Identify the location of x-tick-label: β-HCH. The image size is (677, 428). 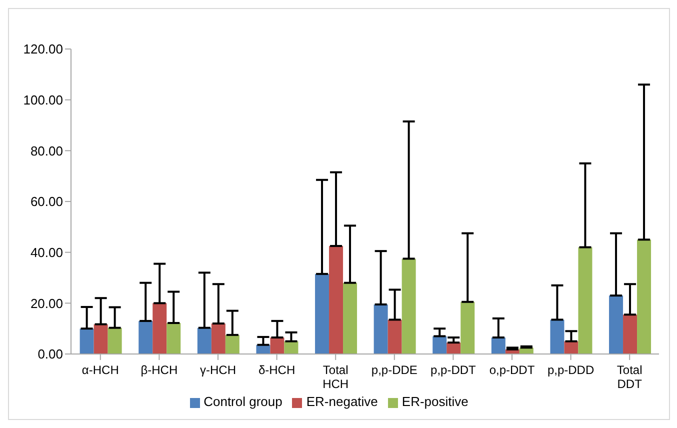
(159, 370).